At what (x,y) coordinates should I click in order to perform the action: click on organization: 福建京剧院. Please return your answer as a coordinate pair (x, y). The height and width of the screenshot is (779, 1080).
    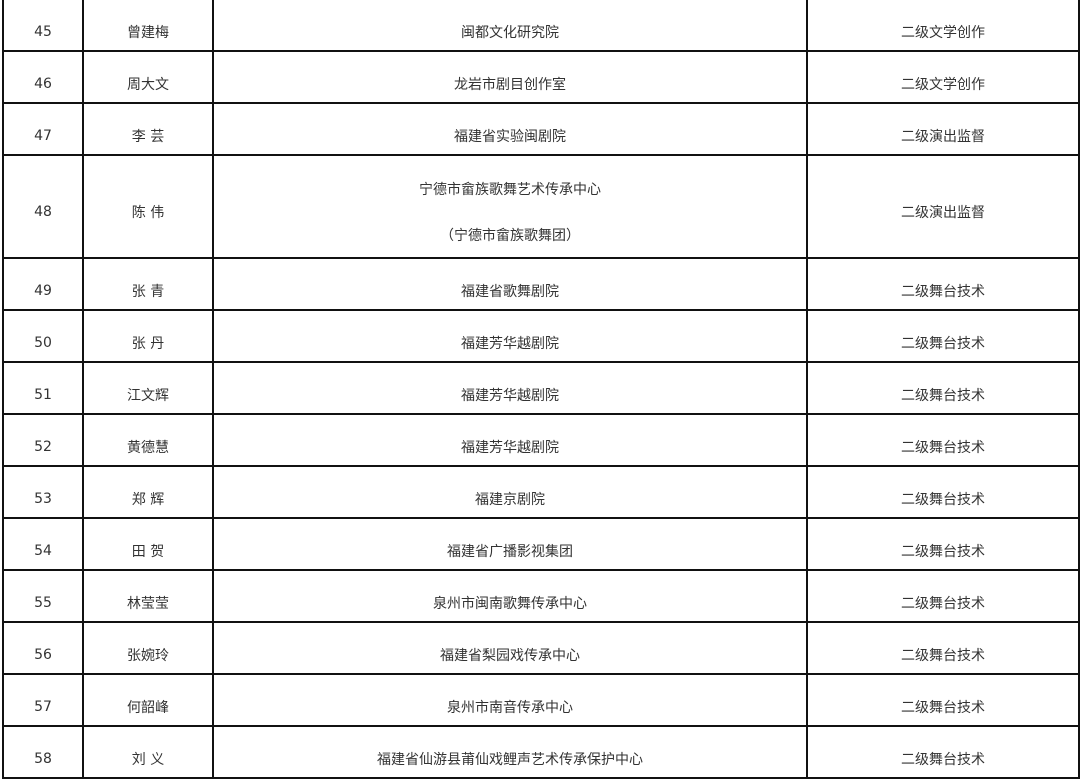
    Looking at the image, I should click on (510, 492).